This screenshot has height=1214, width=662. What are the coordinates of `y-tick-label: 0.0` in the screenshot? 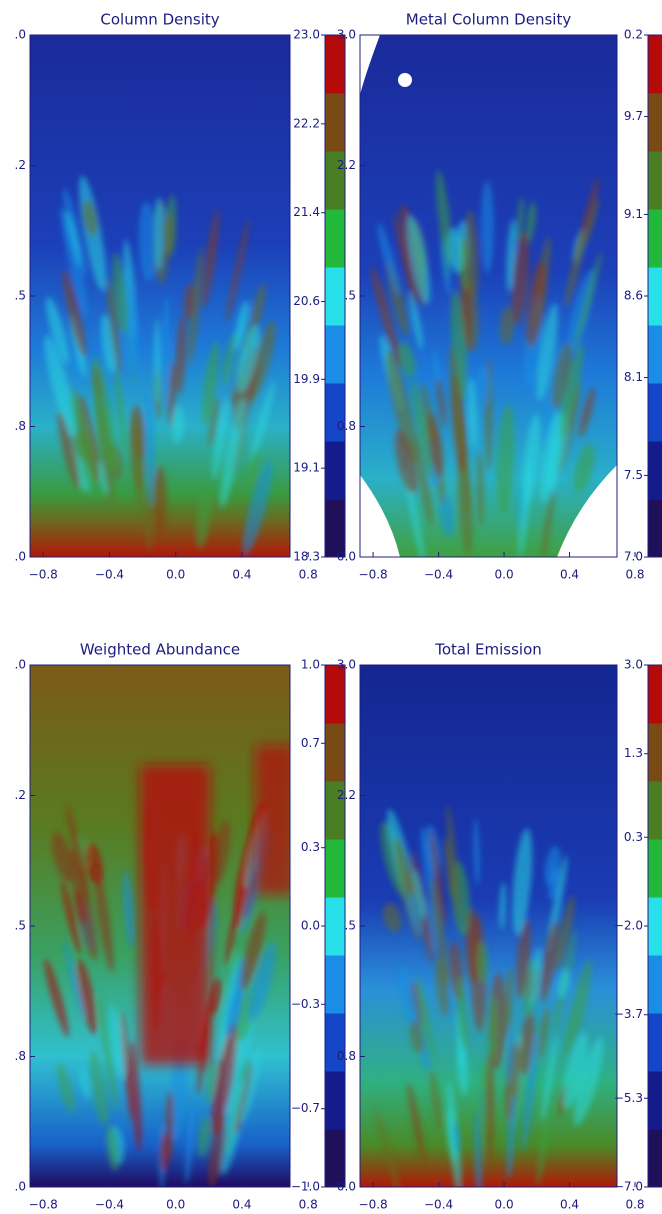 It's located at (346, 557).